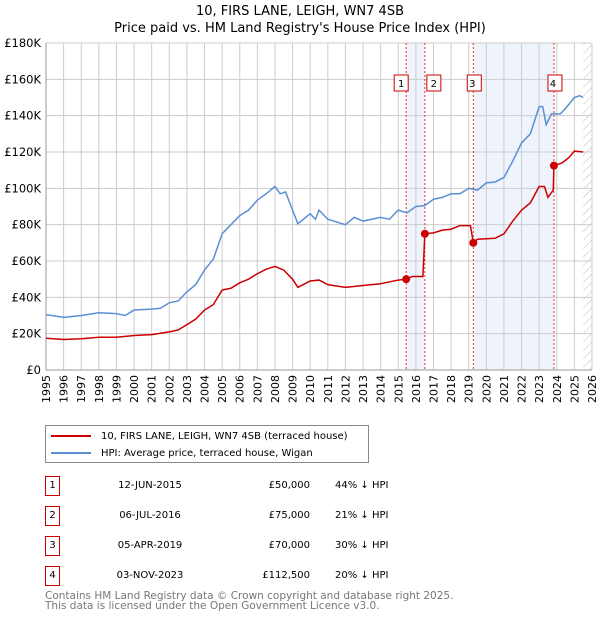 This screenshot has height=620, width=600. I want to click on x-tick-label: 1999, so click(116, 389).